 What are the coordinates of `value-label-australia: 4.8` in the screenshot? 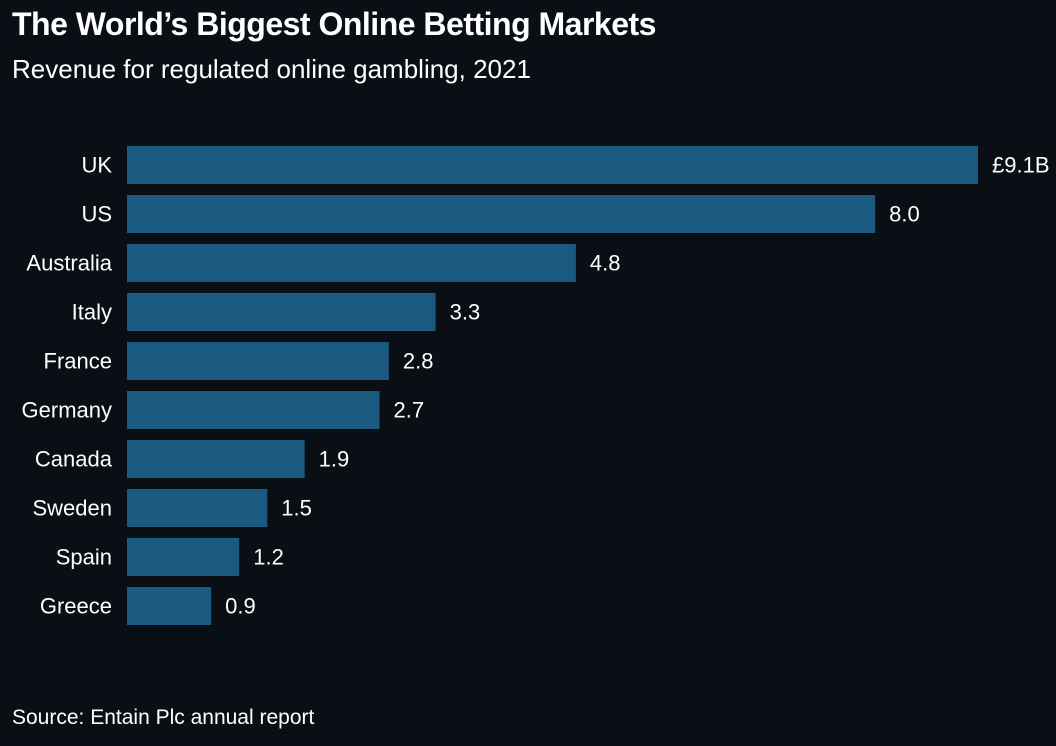 It's located at (605, 263).